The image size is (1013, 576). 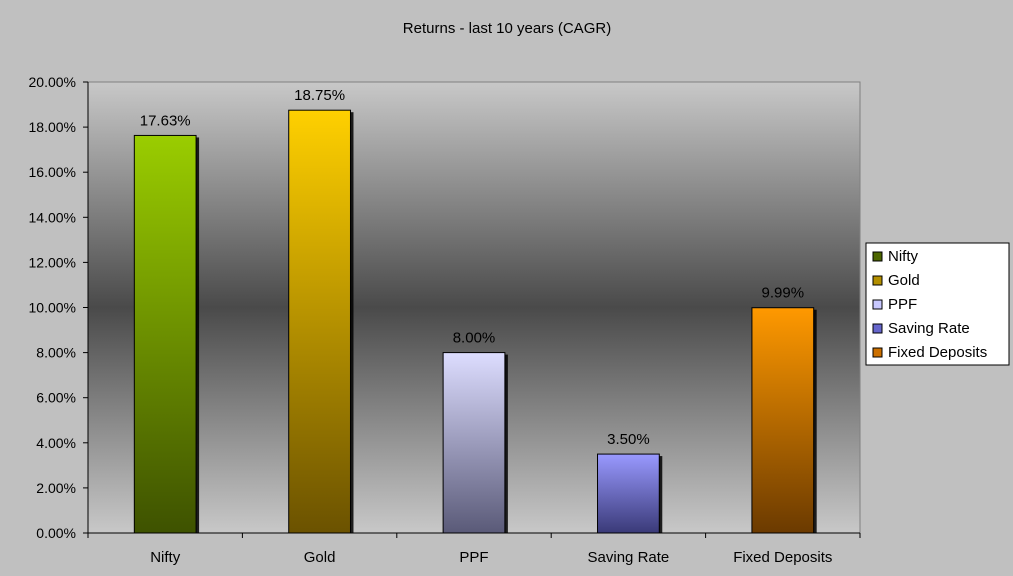 What do you see at coordinates (937, 352) in the screenshot?
I see `legend-label: Fixed Deposits` at bounding box center [937, 352].